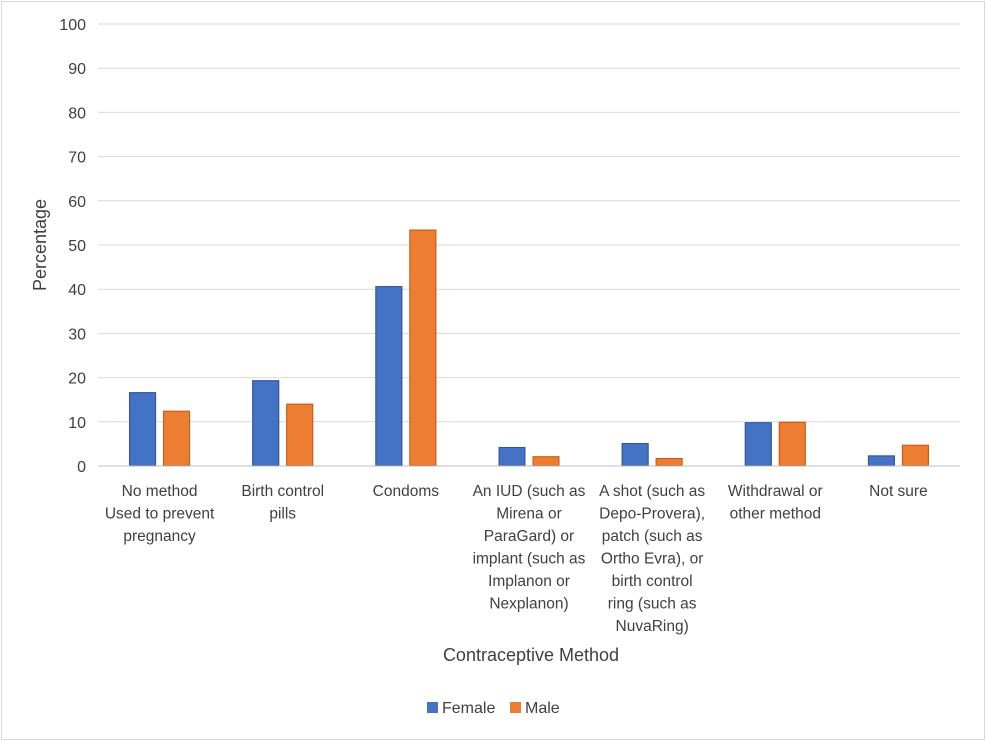 Image resolution: width=986 pixels, height=741 pixels. I want to click on category-label-line: Not sure, so click(898, 491).